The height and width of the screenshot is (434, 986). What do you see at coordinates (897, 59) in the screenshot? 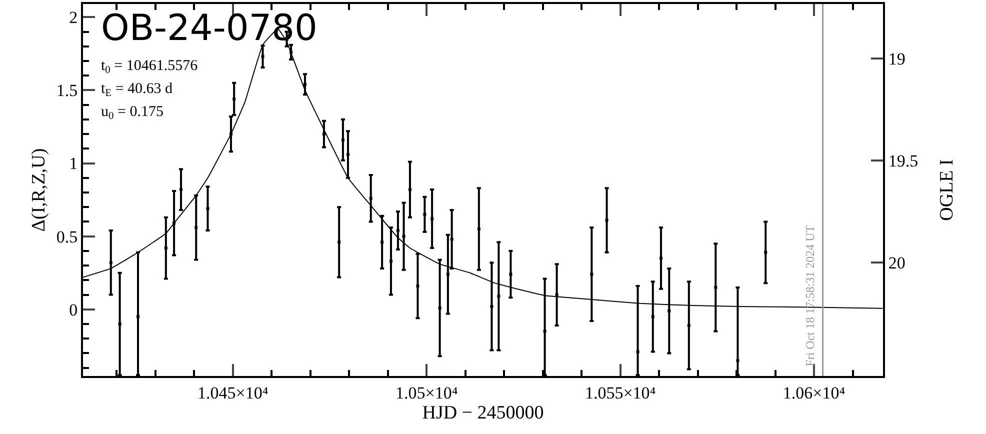
I see `y2-tick-label: 19` at bounding box center [897, 59].